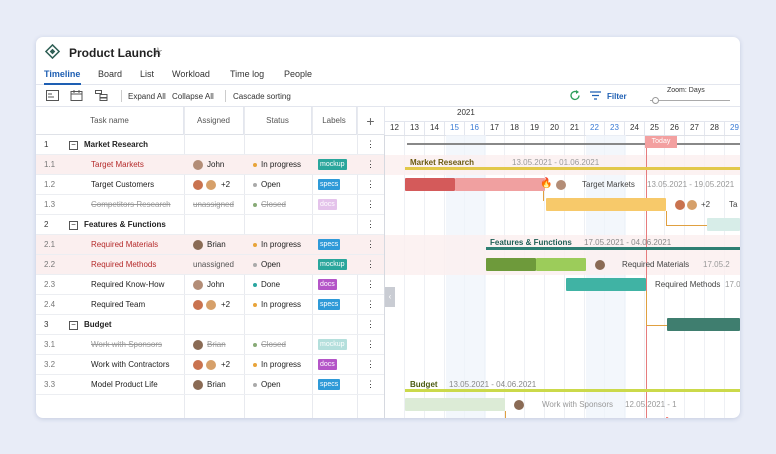 The image size is (776, 454). Describe the element at coordinates (214, 121) in the screenshot. I see `column-header-assigned: Assigned` at that location.